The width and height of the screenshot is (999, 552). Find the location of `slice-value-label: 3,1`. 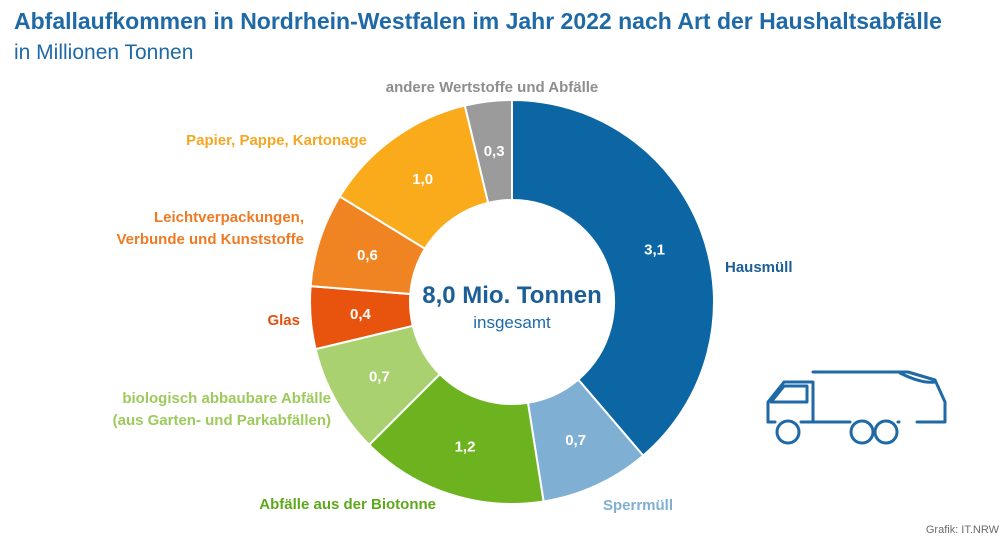

slice-value-label: 3,1 is located at coordinates (654, 249).